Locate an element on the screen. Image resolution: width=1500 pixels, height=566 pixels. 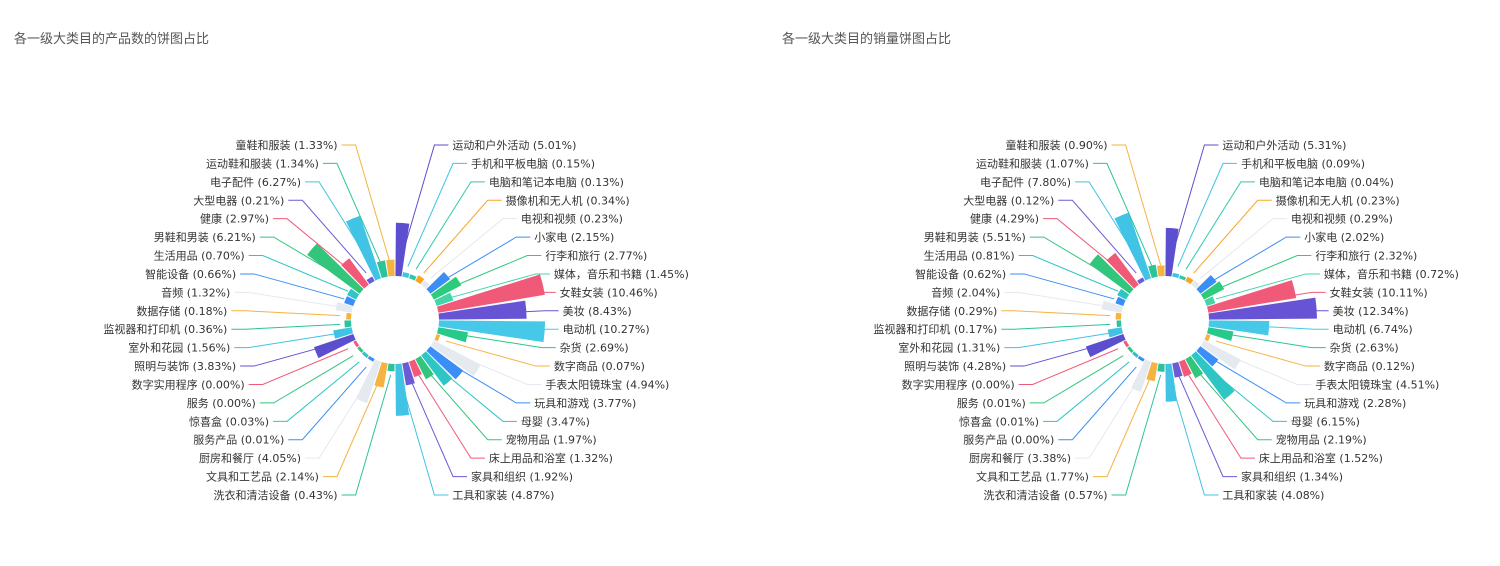
slice-label: 母婴 (6.15%) is located at coordinates (1325, 421).